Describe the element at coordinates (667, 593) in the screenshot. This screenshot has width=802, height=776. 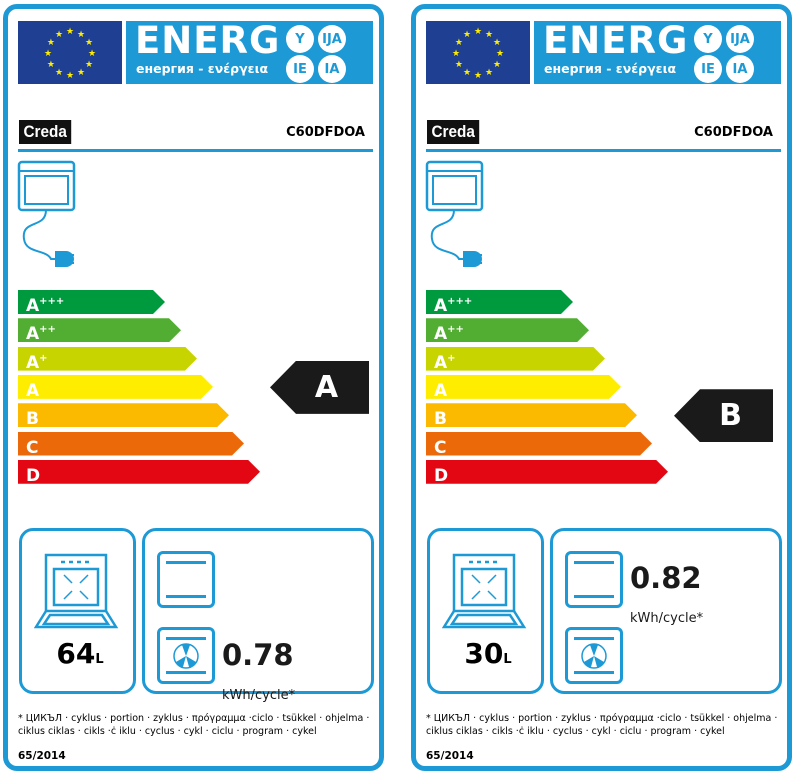
I see `conventional-energy-value: 0.82 kWh/cycle*` at that location.